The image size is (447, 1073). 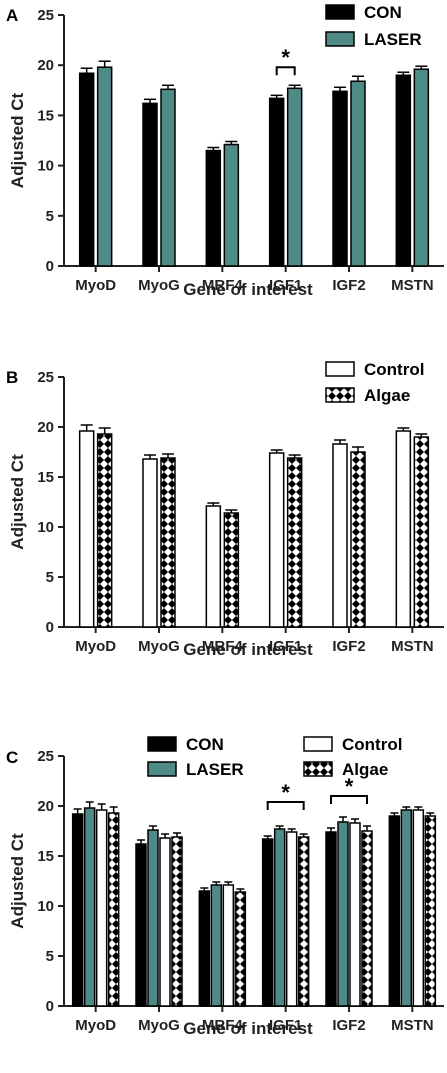 I want to click on bar-con-mstn, so click(x=403, y=170).